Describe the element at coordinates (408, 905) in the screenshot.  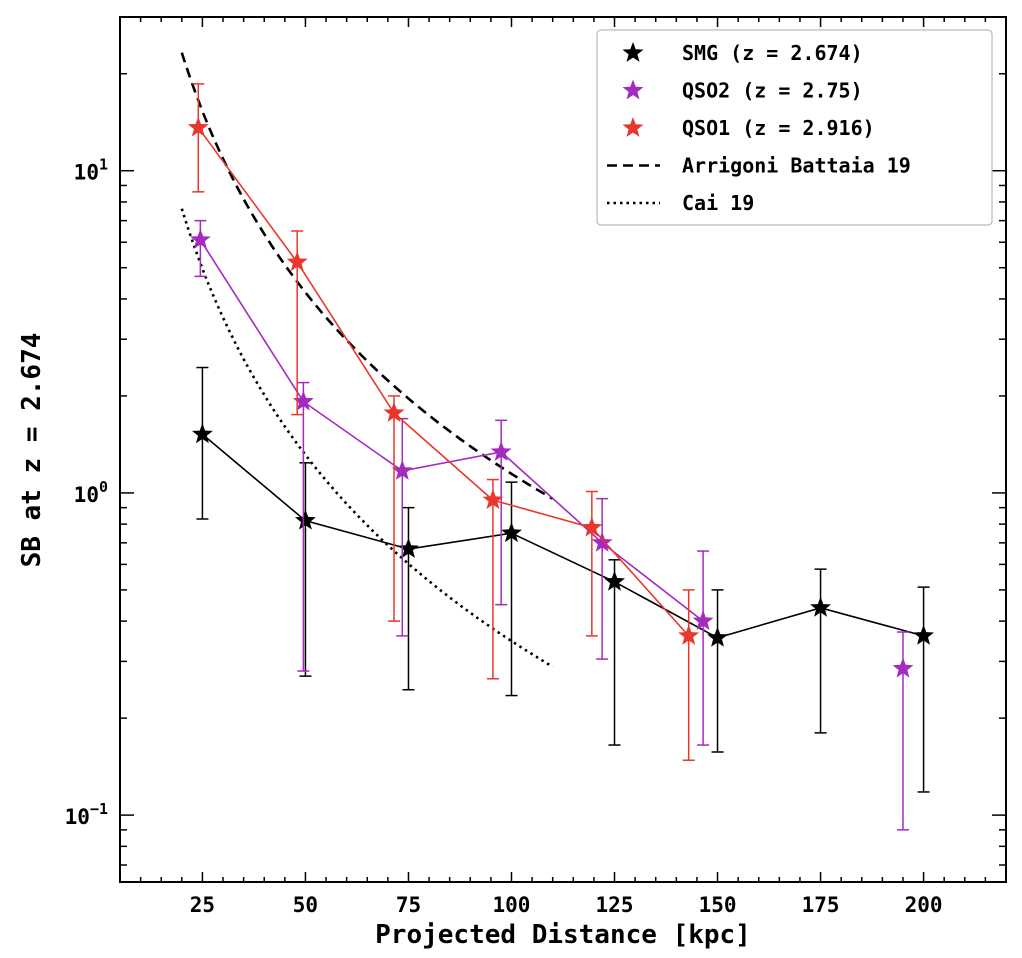
I see `x-tick-label: 75` at that location.